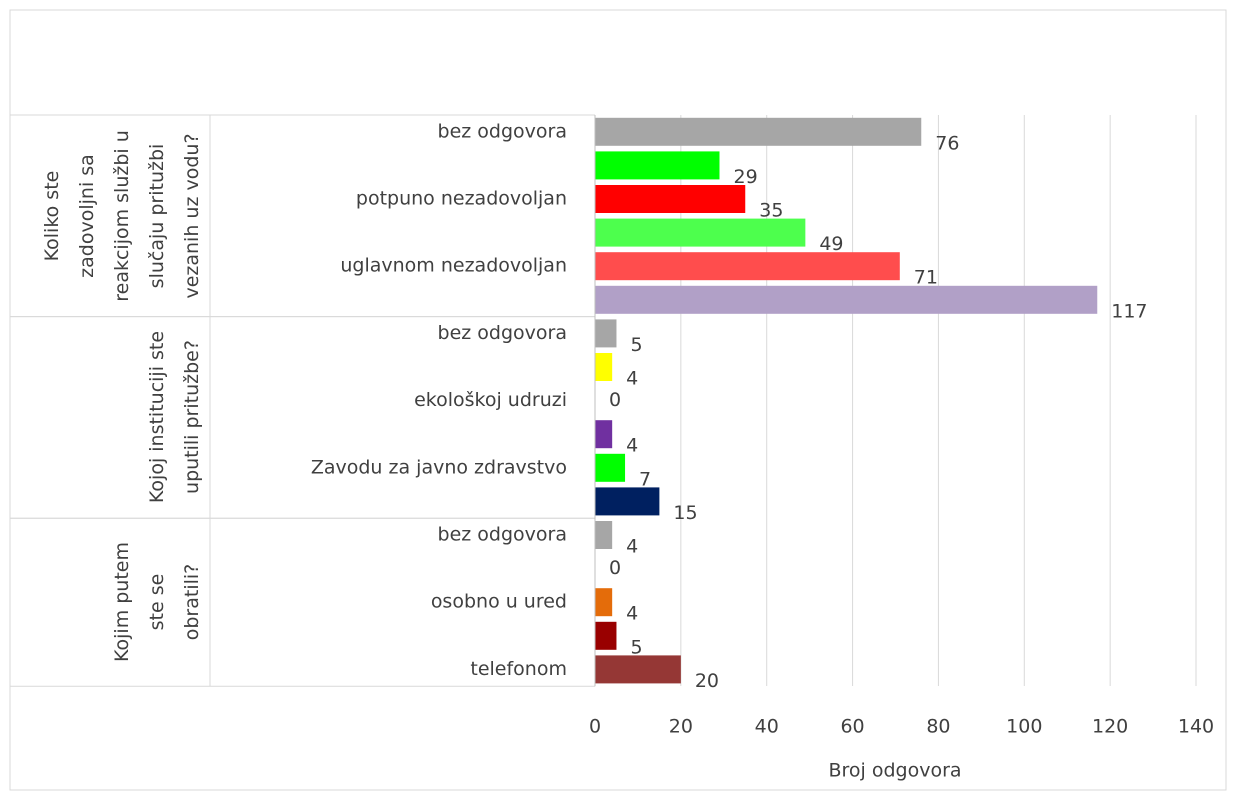 The height and width of the screenshot is (801, 1236). Describe the element at coordinates (938, 727) in the screenshot. I see `x-tick-label: 80` at that location.